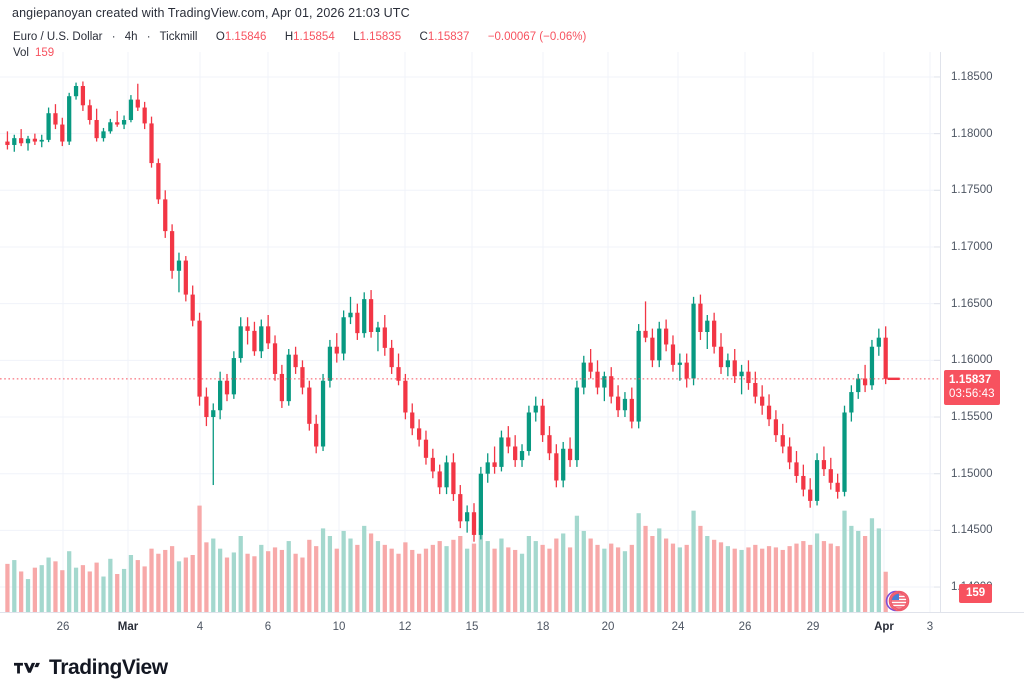 This screenshot has width=1024, height=699. Describe the element at coordinates (178, 37) in the screenshot. I see `legend-exchange: Tickmill` at that location.